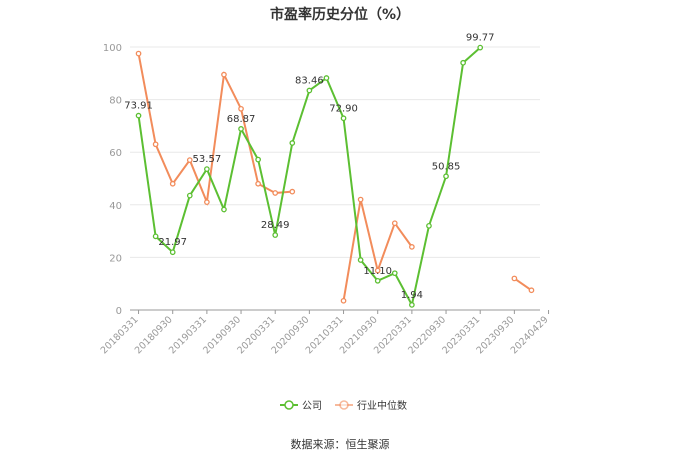 The height and width of the screenshot is (460, 680). What do you see at coordinates (312, 406) in the screenshot?
I see `legend-label: 公司` at bounding box center [312, 406].